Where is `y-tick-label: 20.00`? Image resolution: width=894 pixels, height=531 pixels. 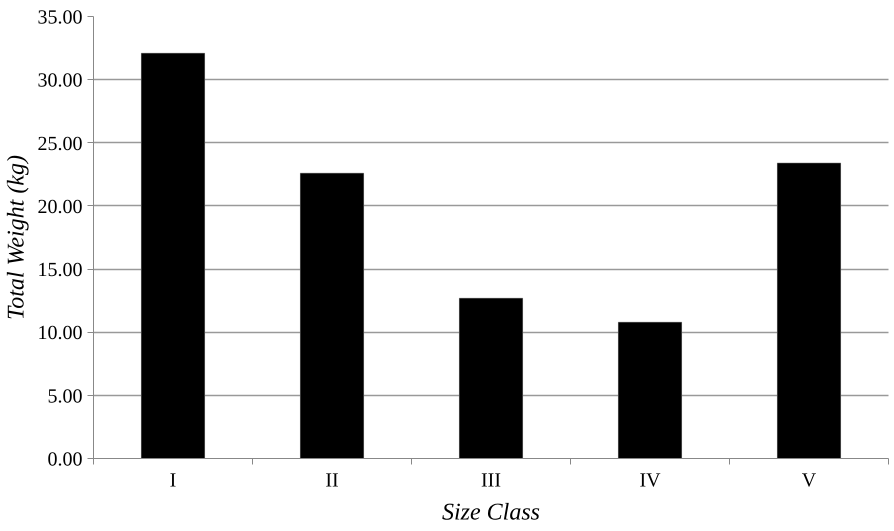 y-tick-label: 20.00 is located at coordinates (60, 207).